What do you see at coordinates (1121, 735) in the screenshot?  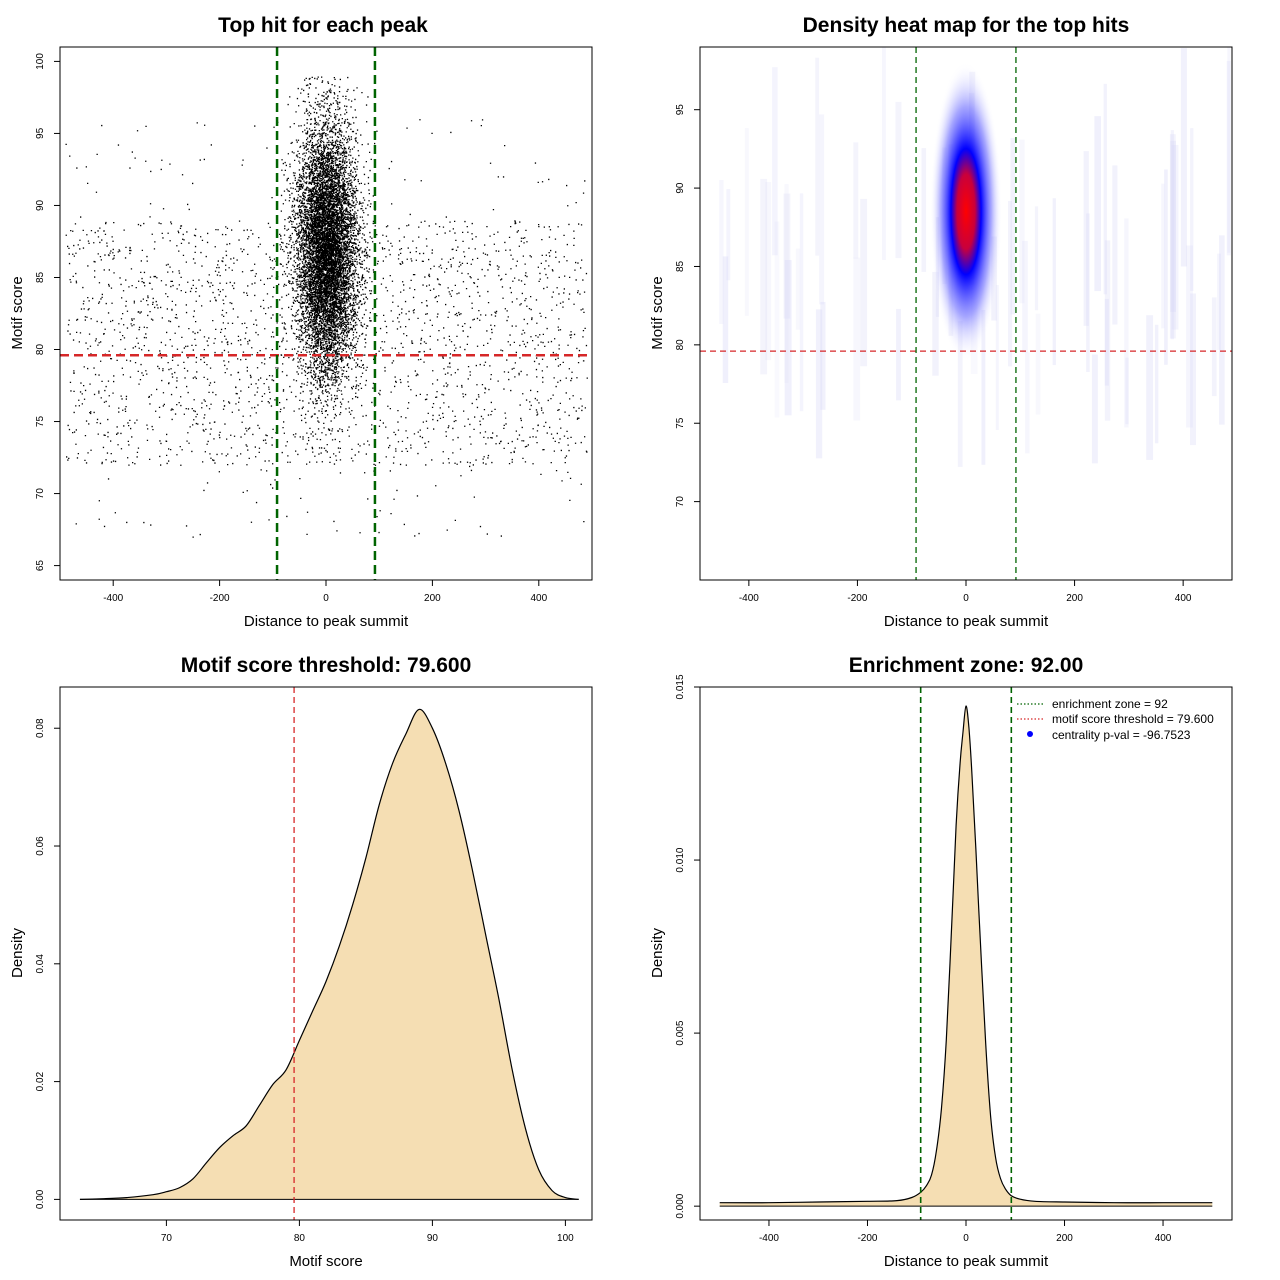 I see `legend-entry-centrality: centrality p-val = -96.7523` at bounding box center [1121, 735].